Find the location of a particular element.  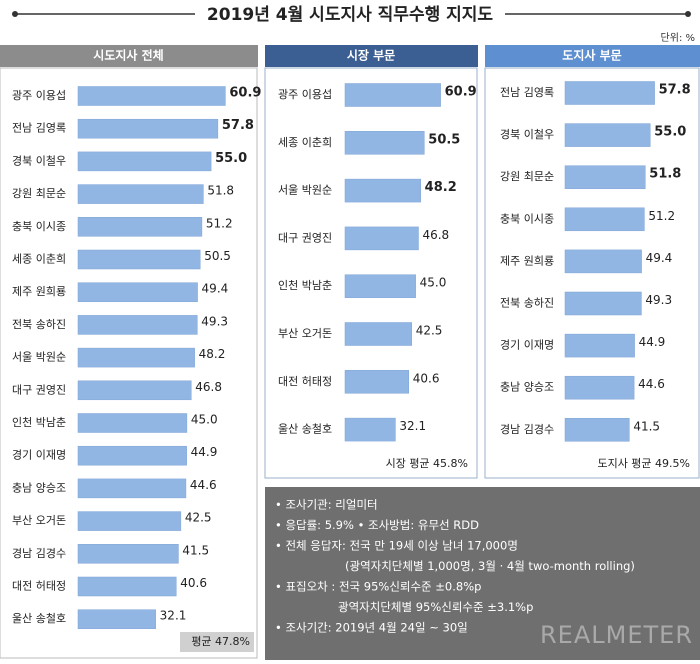

category-label: 대구 권영진 is located at coordinates (305, 237).